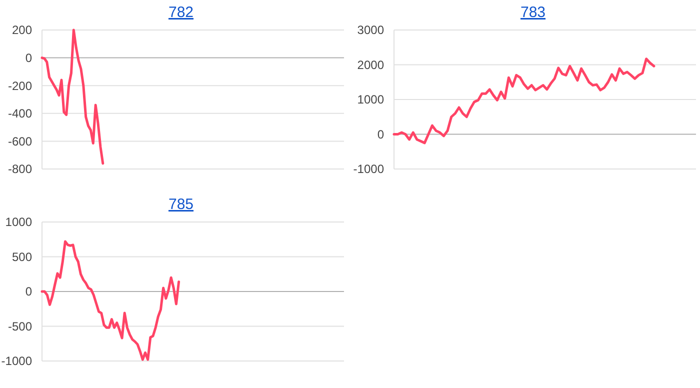  I want to click on chart-title: 785, so click(181, 204).